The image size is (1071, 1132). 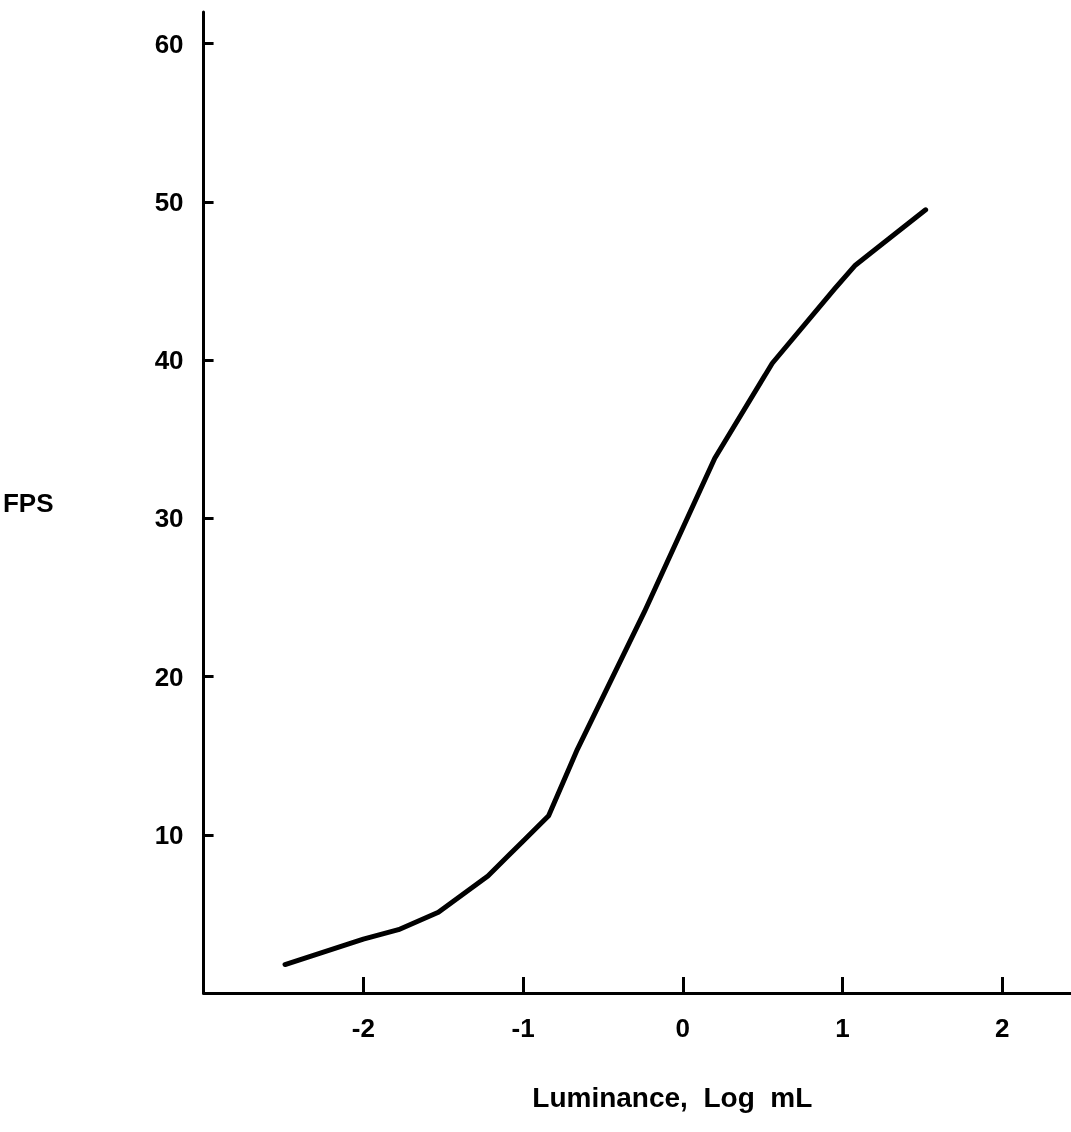 What do you see at coordinates (169, 360) in the screenshot?
I see `y-tick-label: 40` at bounding box center [169, 360].